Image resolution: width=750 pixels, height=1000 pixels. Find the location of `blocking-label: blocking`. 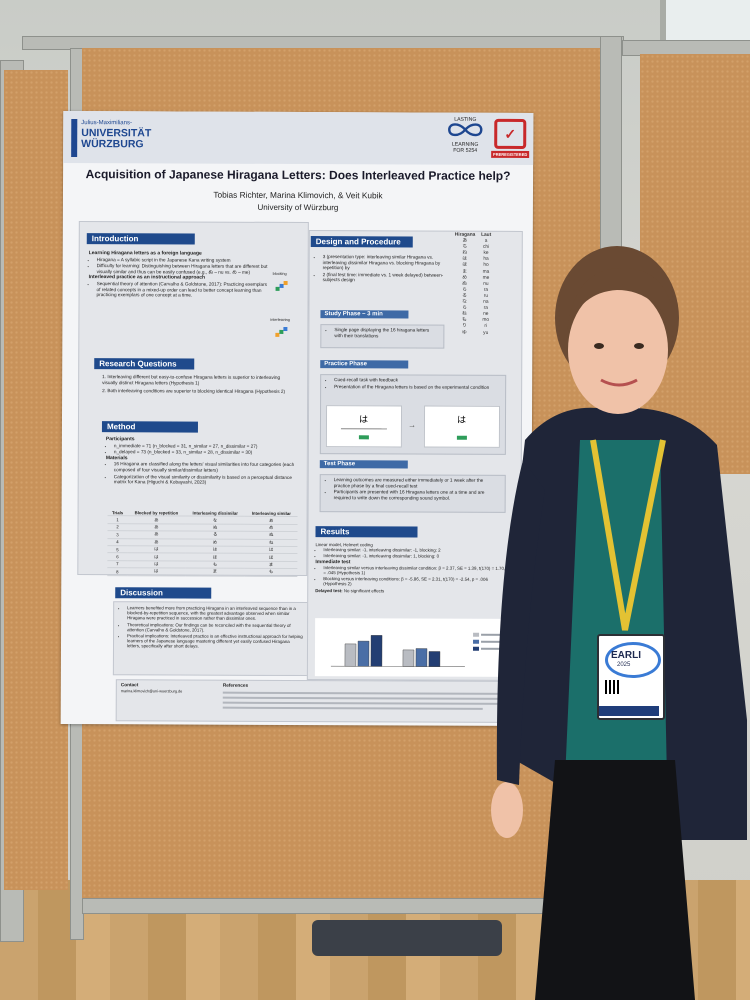

blocking-label: blocking is located at coordinates (279, 273).